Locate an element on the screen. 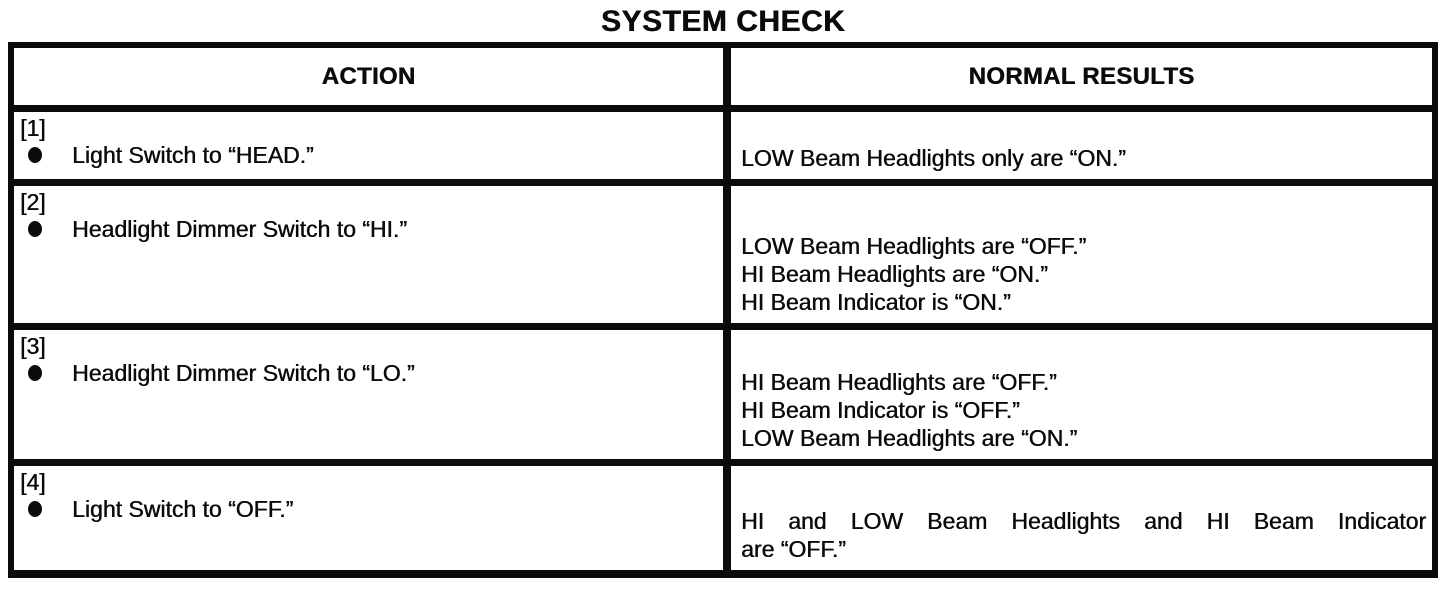 Image resolution: width=1456 pixels, height=590 pixels. action-line: Light Switch to “HEAD.” is located at coordinates (367, 155).